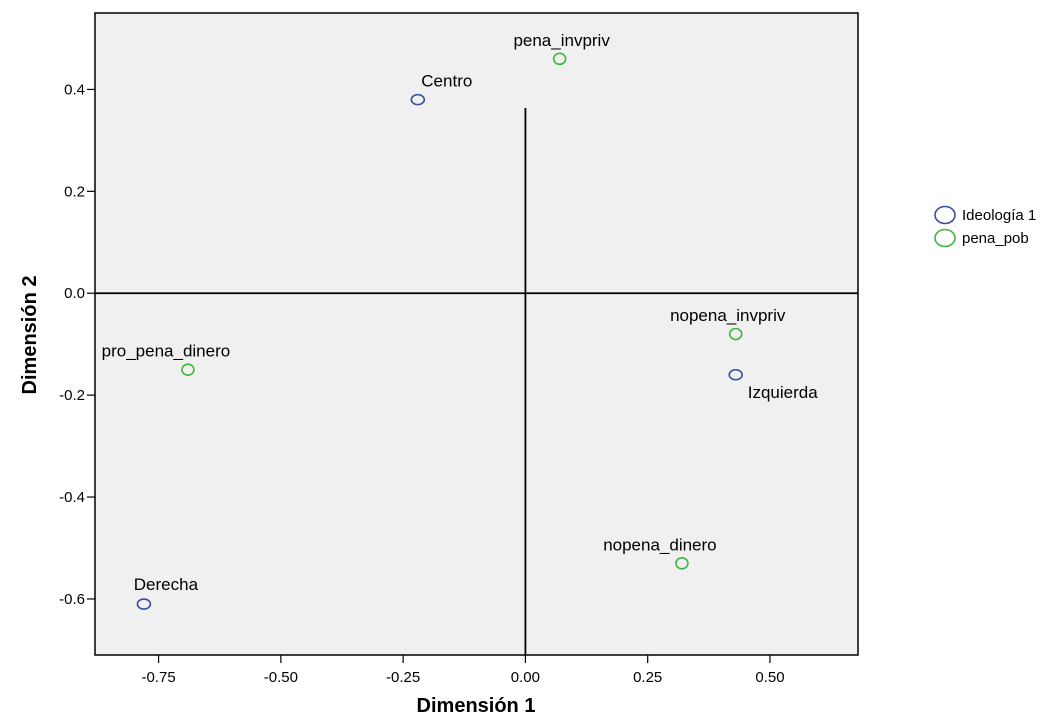  I want to click on point-label: pena_invpriv, so click(561, 40).